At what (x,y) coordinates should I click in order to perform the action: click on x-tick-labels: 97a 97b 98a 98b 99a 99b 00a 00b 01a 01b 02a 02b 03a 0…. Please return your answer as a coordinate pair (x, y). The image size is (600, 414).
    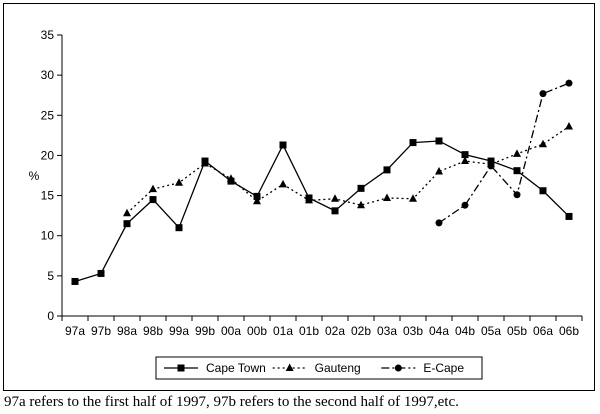
    Looking at the image, I should click on (322, 331).